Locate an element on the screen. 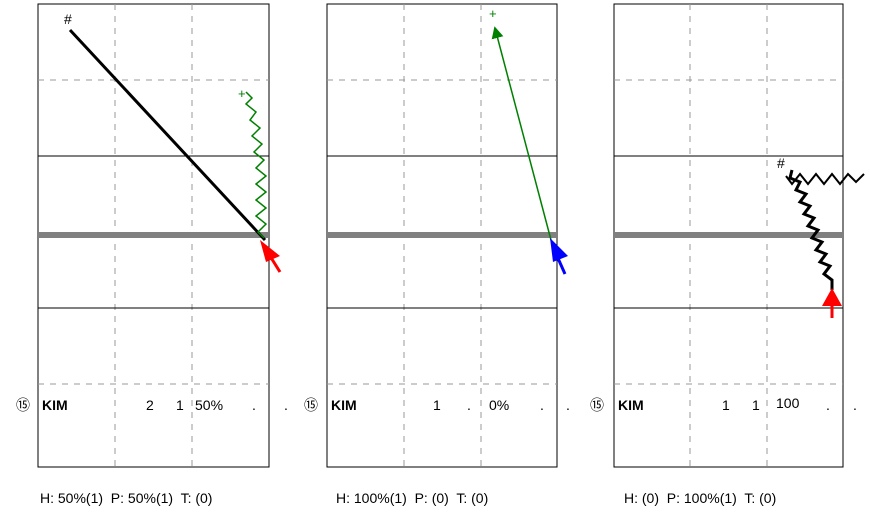 The image size is (870, 517). panel-3-col4: . is located at coordinates (828, 405).